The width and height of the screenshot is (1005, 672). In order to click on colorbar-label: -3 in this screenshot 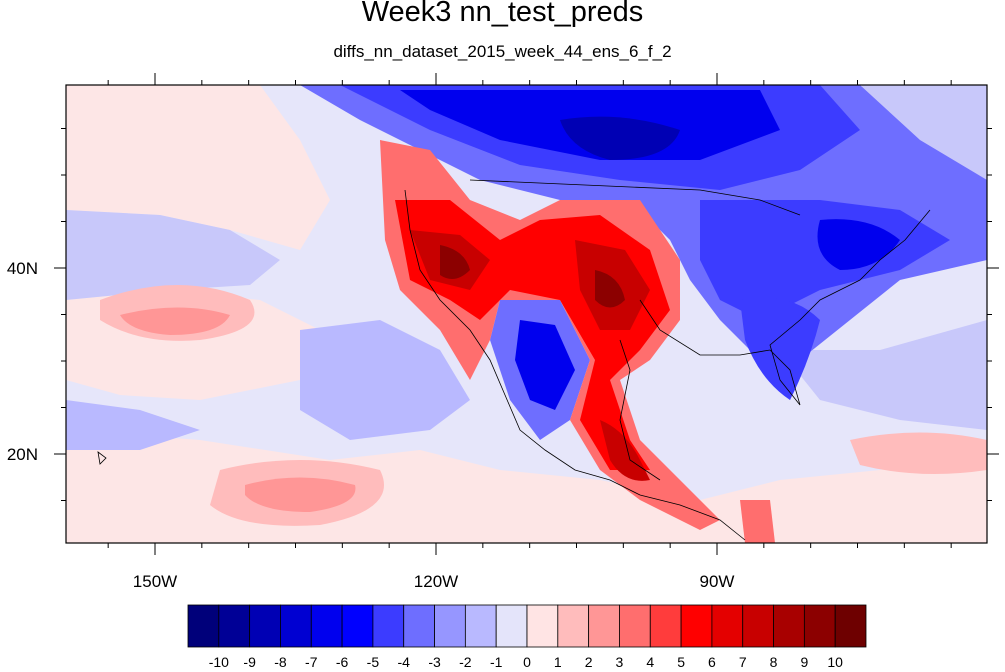, I will do `click(434, 662)`.